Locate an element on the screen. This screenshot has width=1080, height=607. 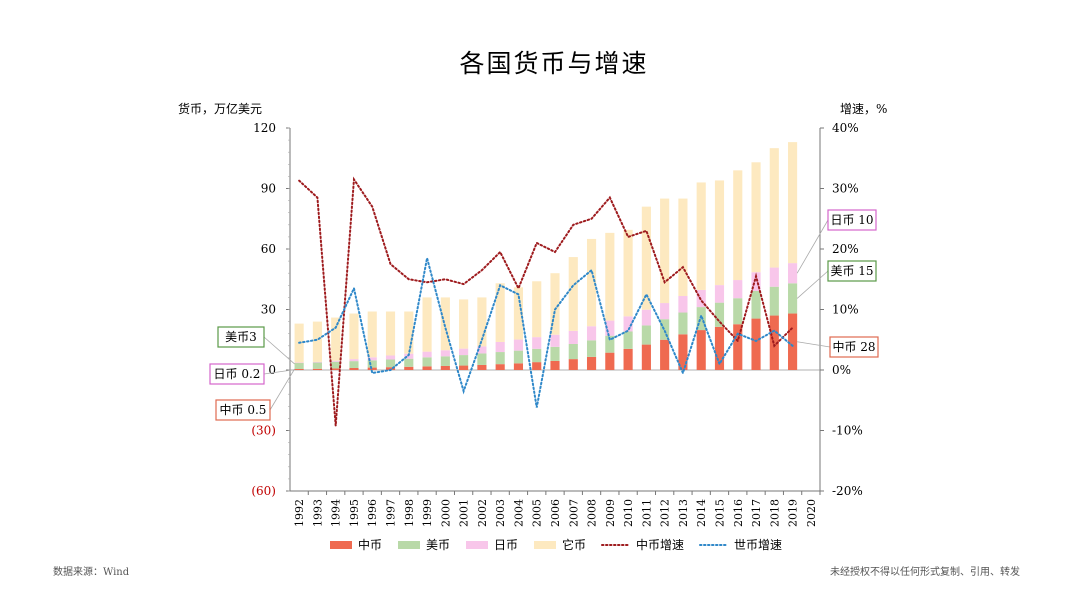
bar-它币-2019 is located at coordinates (793, 203).